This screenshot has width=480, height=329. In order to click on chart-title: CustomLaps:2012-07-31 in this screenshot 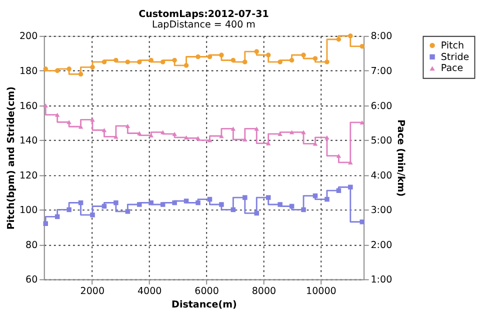, I will do `click(203, 14)`.